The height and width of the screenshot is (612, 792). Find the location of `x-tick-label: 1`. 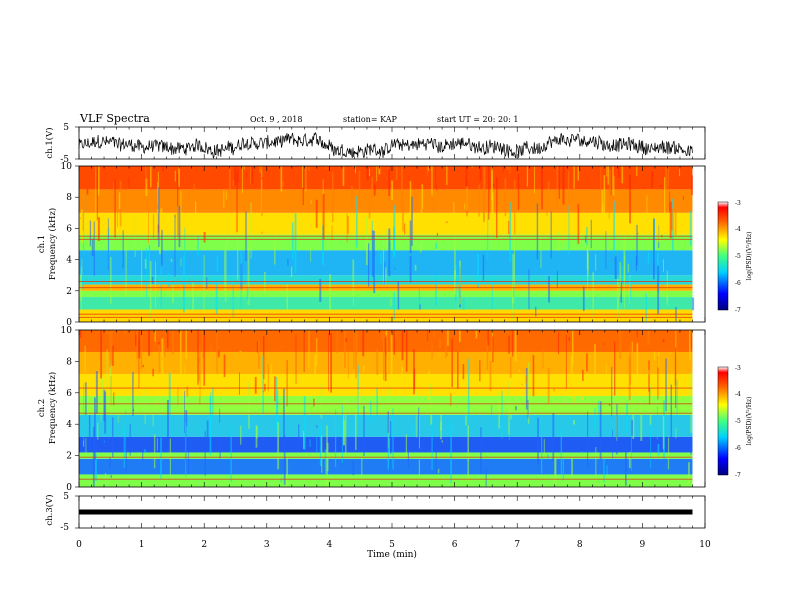

x-tick-label: 1 is located at coordinates (142, 545).